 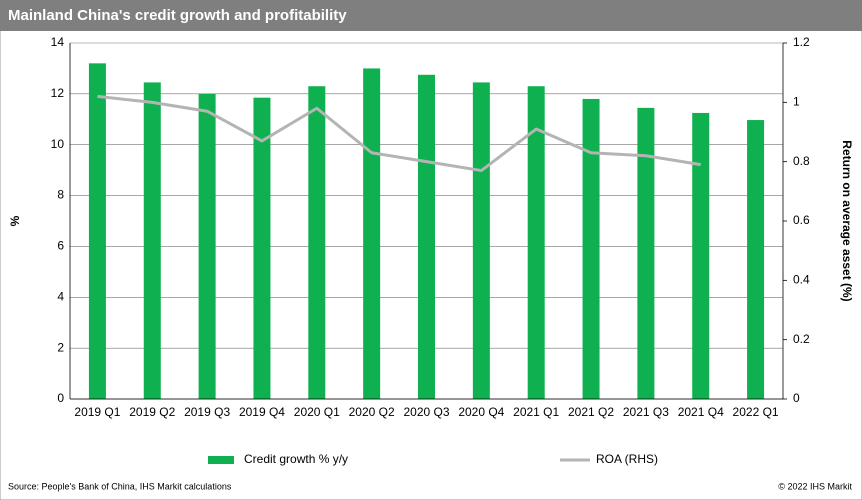 What do you see at coordinates (58, 42) in the screenshot?
I see `y-tick-label: 14` at bounding box center [58, 42].